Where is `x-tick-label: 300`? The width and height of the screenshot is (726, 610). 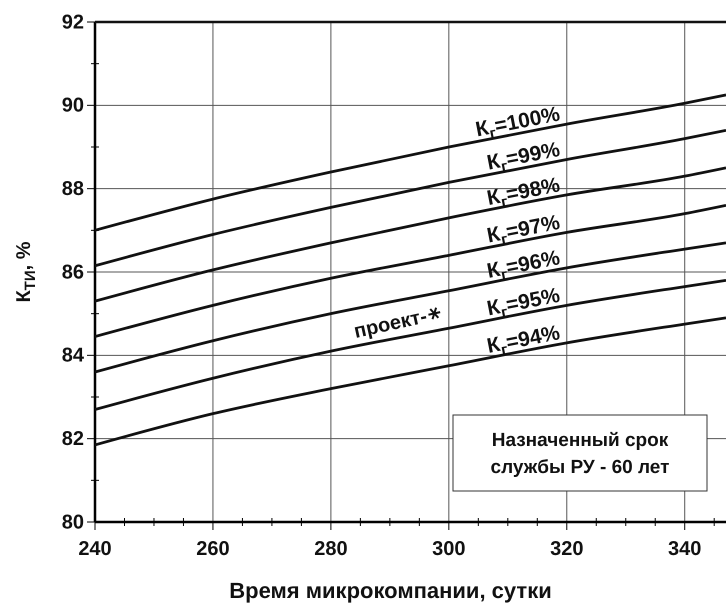 x-tick-label: 300 is located at coordinates (449, 549).